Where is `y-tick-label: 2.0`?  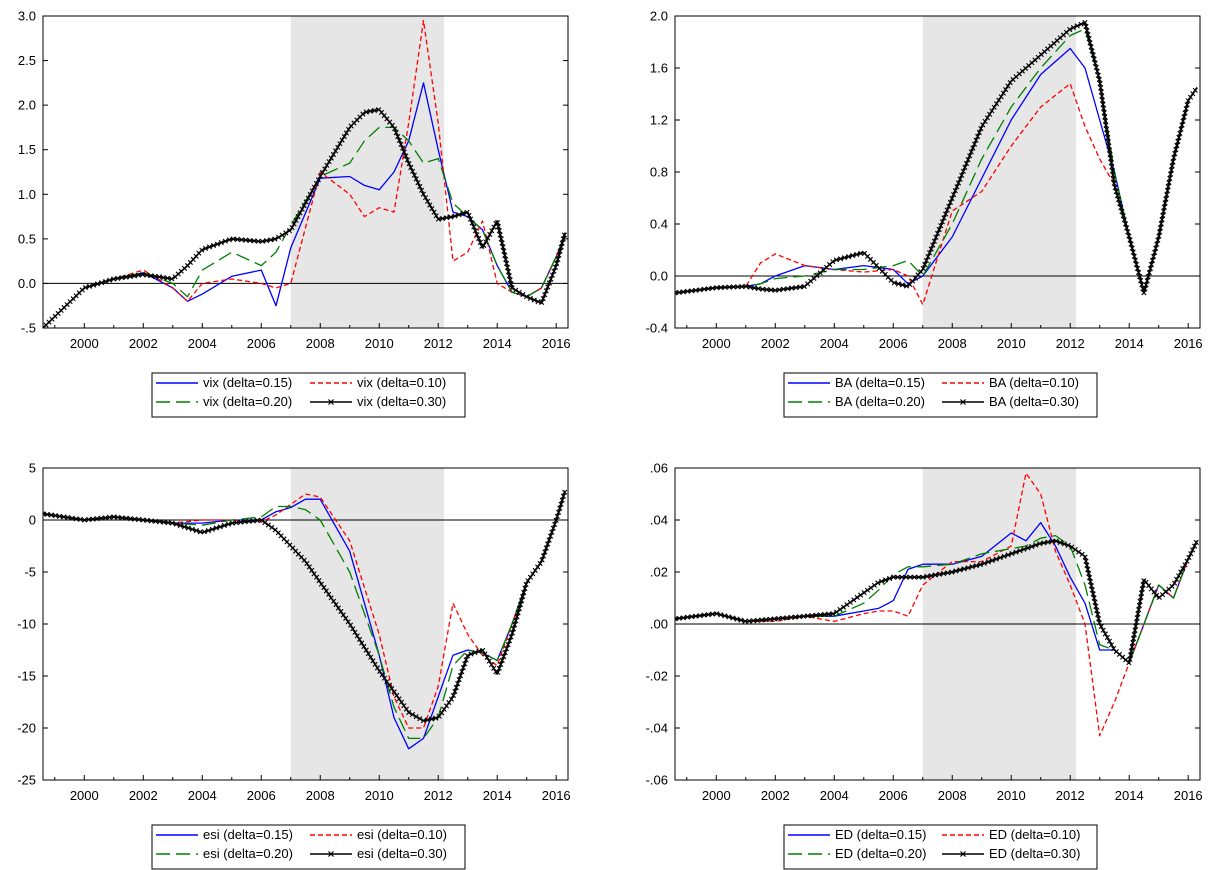 y-tick-label: 2.0 is located at coordinates (659, 16).